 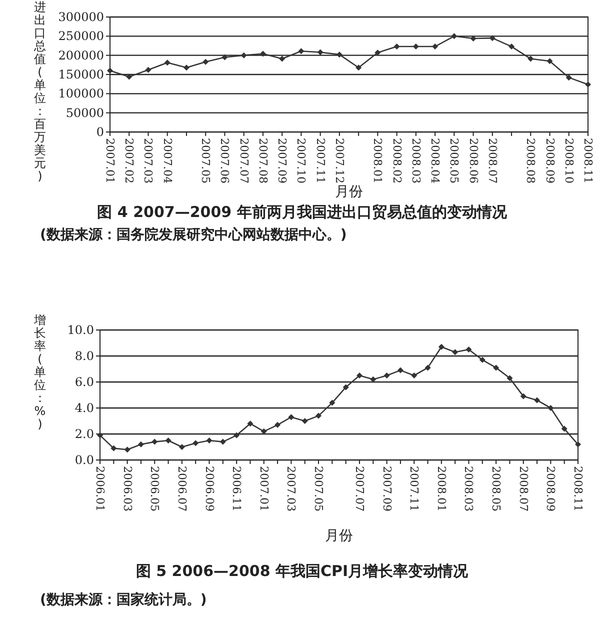 What do you see at coordinates (473, 161) in the screenshot?
I see `x-tick-label: 2008.06` at bounding box center [473, 161].